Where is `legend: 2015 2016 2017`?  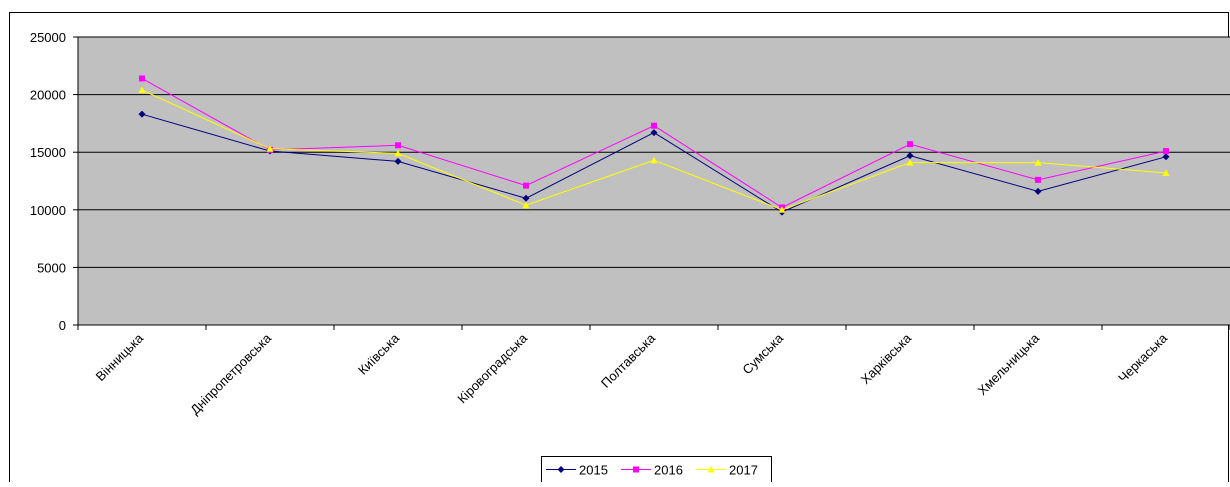 legend: 2015 2016 2017 is located at coordinates (656, 469).